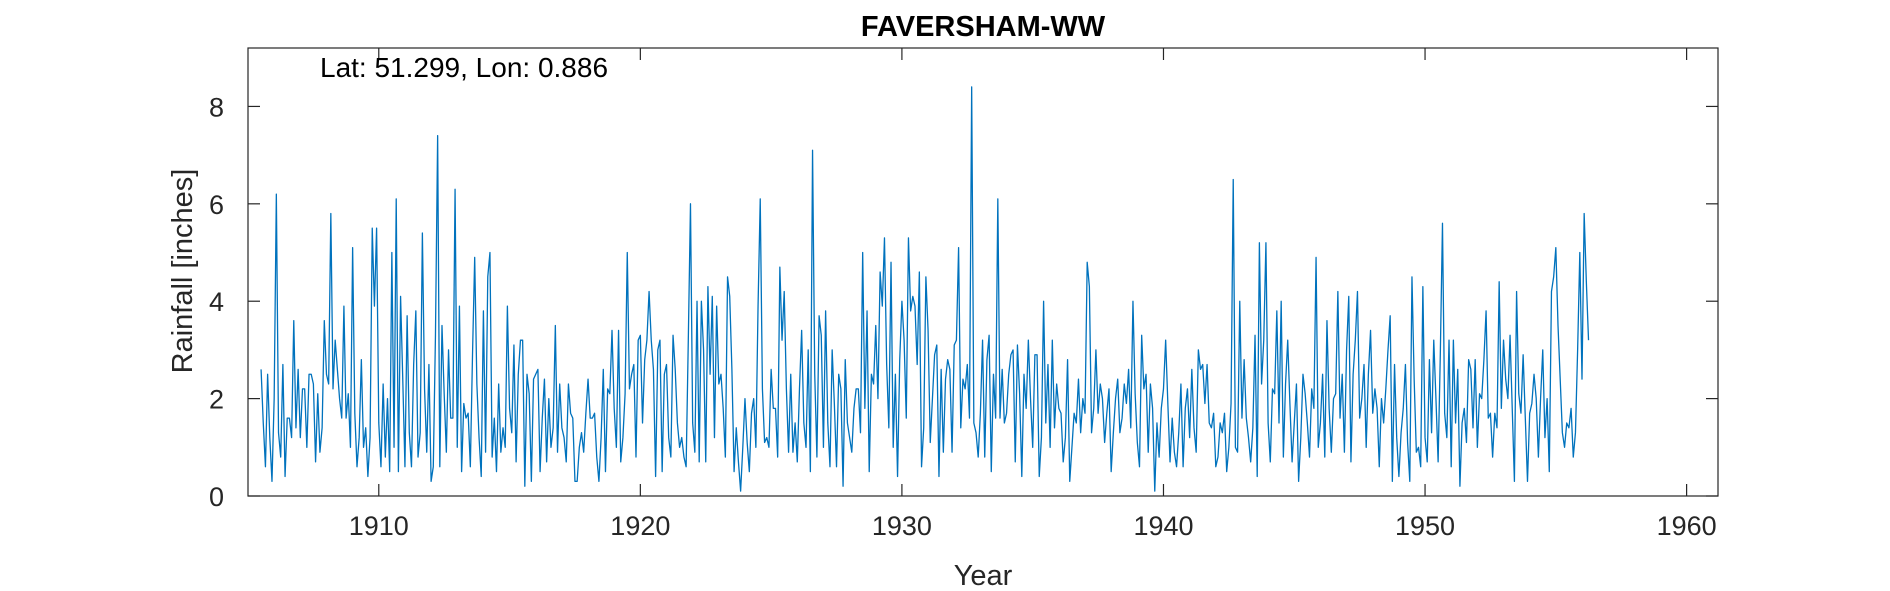 This screenshot has height=591, width=1890. I want to click on x-tick-label: 1930, so click(902, 526).